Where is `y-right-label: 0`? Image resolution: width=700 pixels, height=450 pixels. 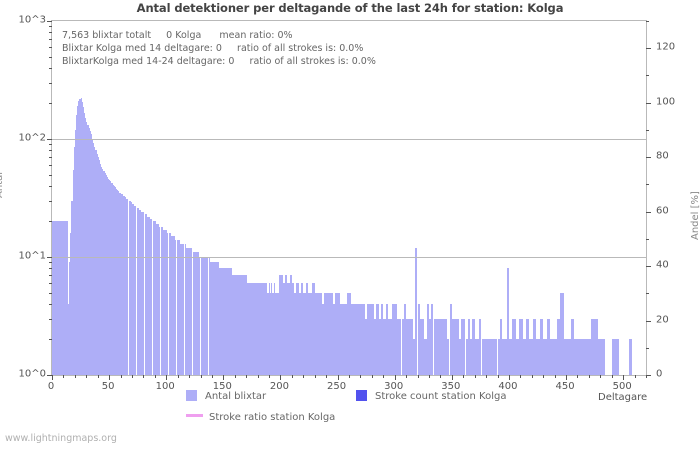 y-right-label: 0 is located at coordinates (659, 374).